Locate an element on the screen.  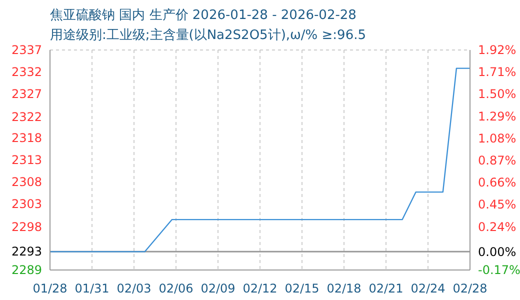
x-tick-label: 02/06 is located at coordinates (176, 289).